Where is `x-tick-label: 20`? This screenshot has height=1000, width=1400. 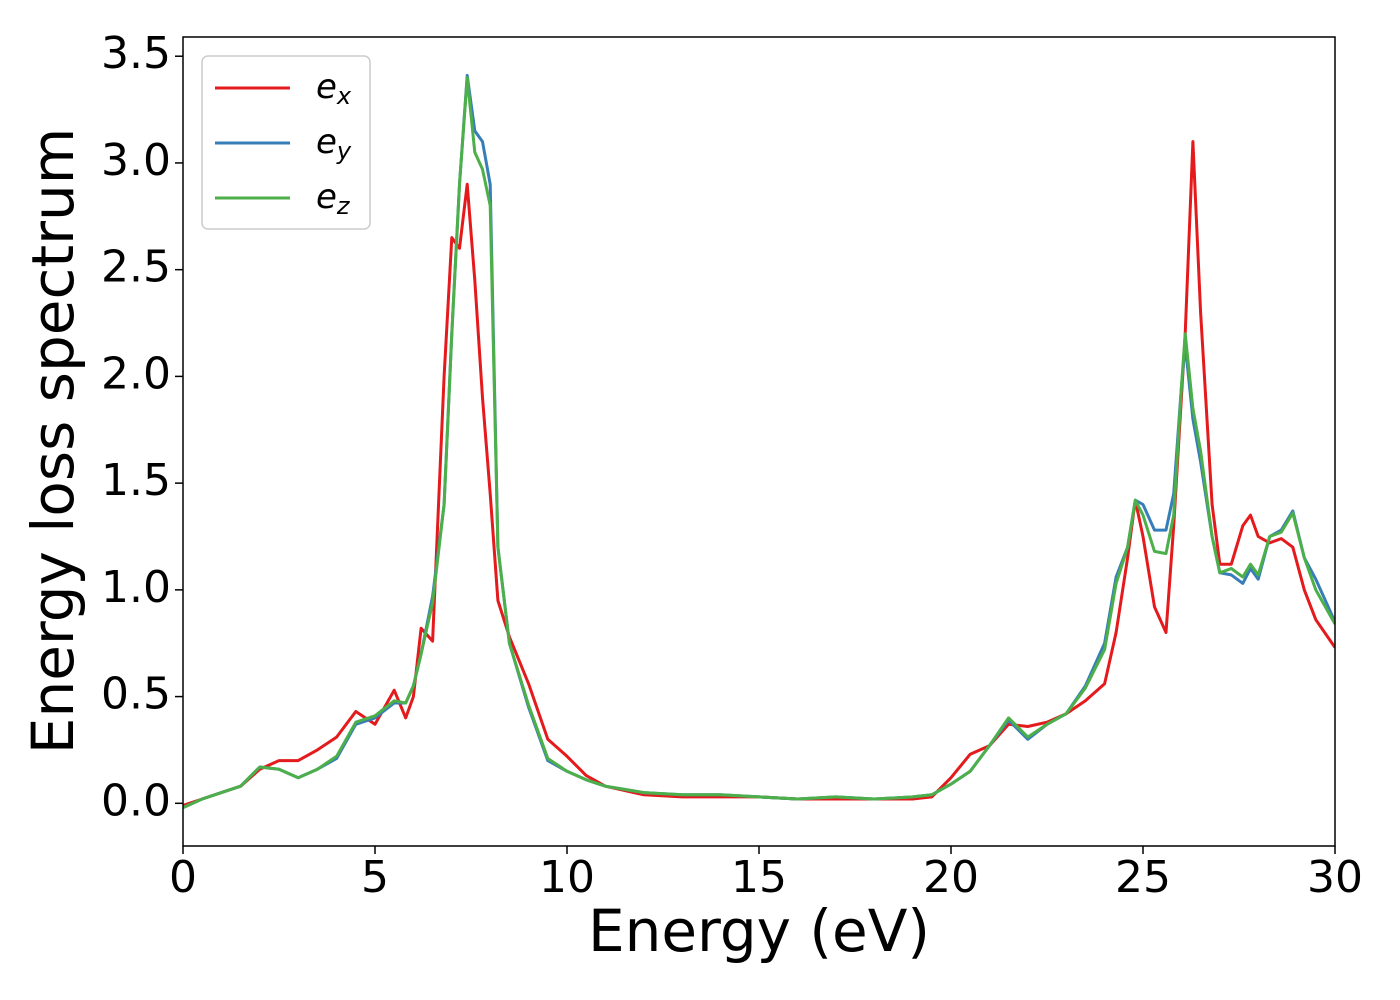 x-tick-label: 20 is located at coordinates (951, 877).